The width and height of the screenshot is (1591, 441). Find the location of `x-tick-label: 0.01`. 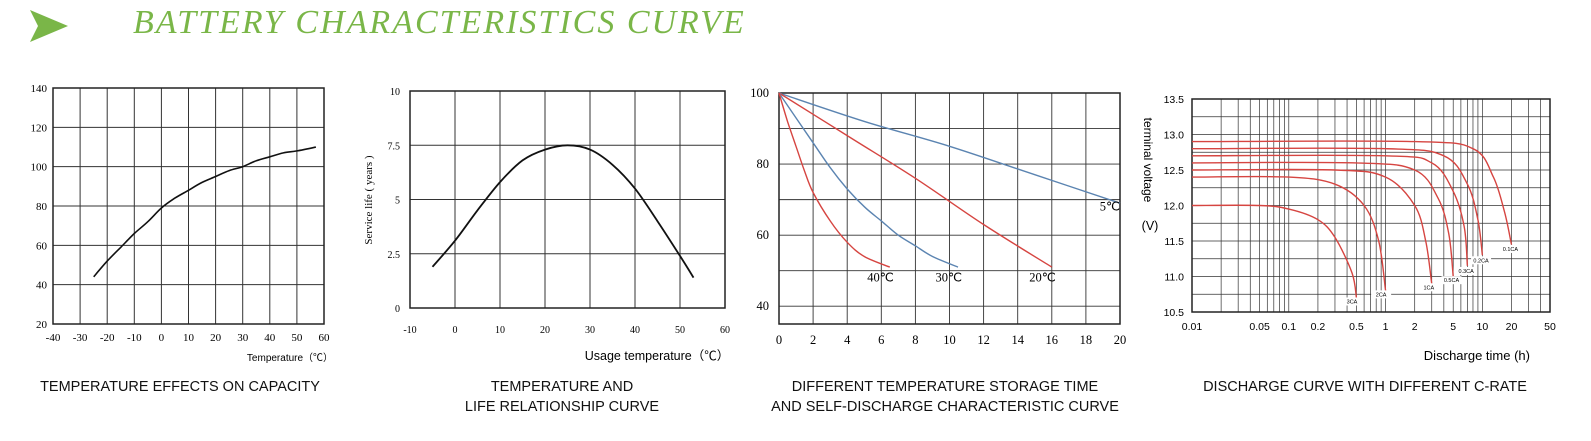

x-tick-label: 0.01 is located at coordinates (1192, 327).